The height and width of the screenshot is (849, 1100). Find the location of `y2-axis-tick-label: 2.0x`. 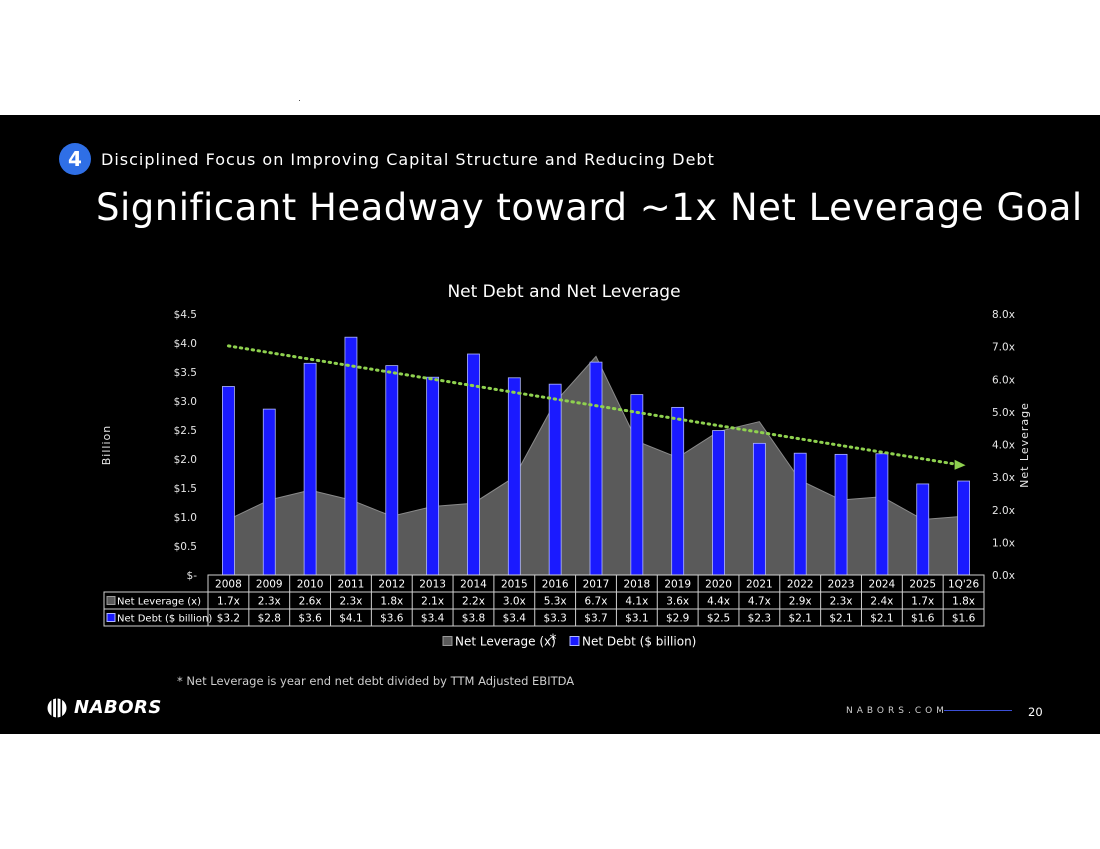

y2-axis-tick-label: 2.0x is located at coordinates (1003, 511).